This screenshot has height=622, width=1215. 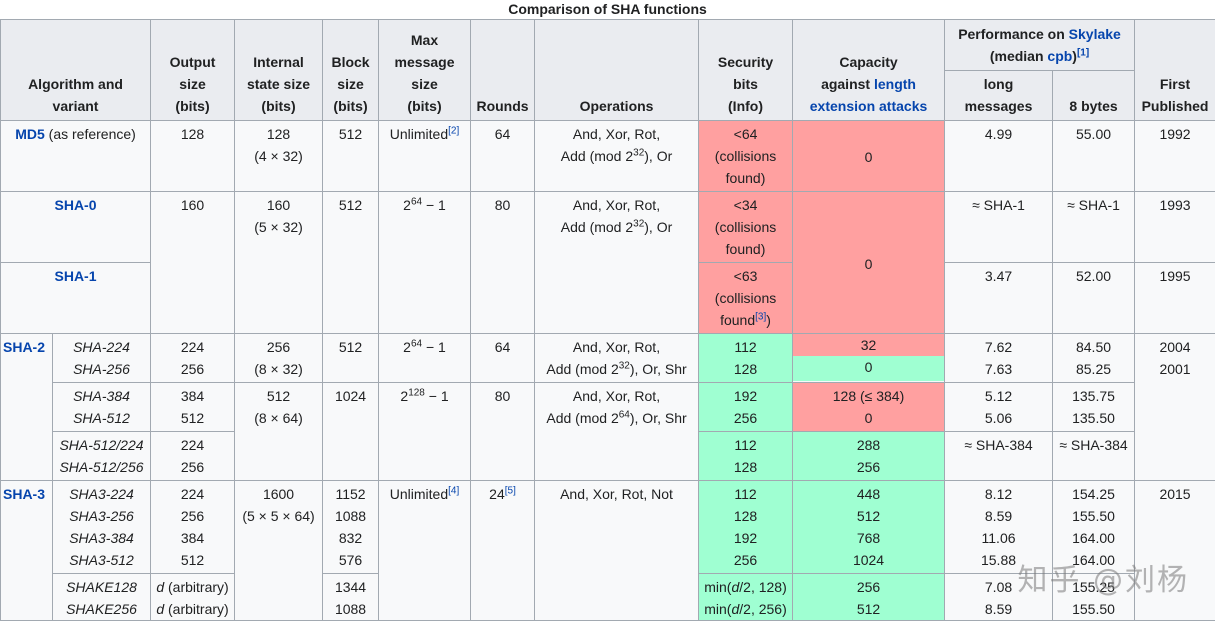 I want to click on output-value: 384, so click(x=192, y=538).